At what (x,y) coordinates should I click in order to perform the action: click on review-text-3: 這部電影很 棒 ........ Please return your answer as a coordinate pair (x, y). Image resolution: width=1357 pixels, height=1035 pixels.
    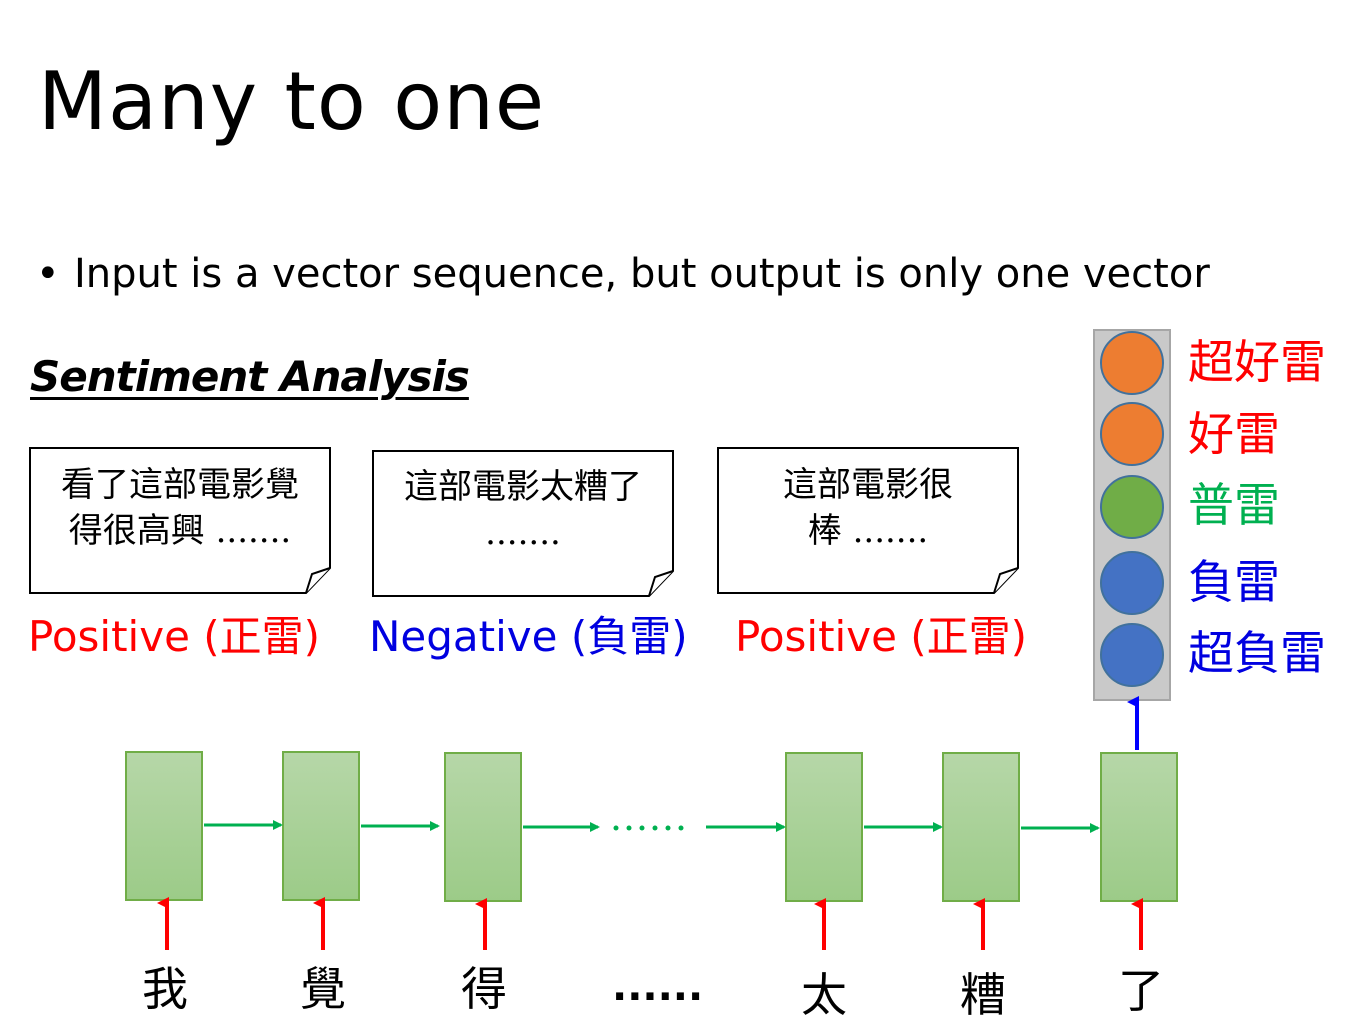
    Looking at the image, I should click on (868, 508).